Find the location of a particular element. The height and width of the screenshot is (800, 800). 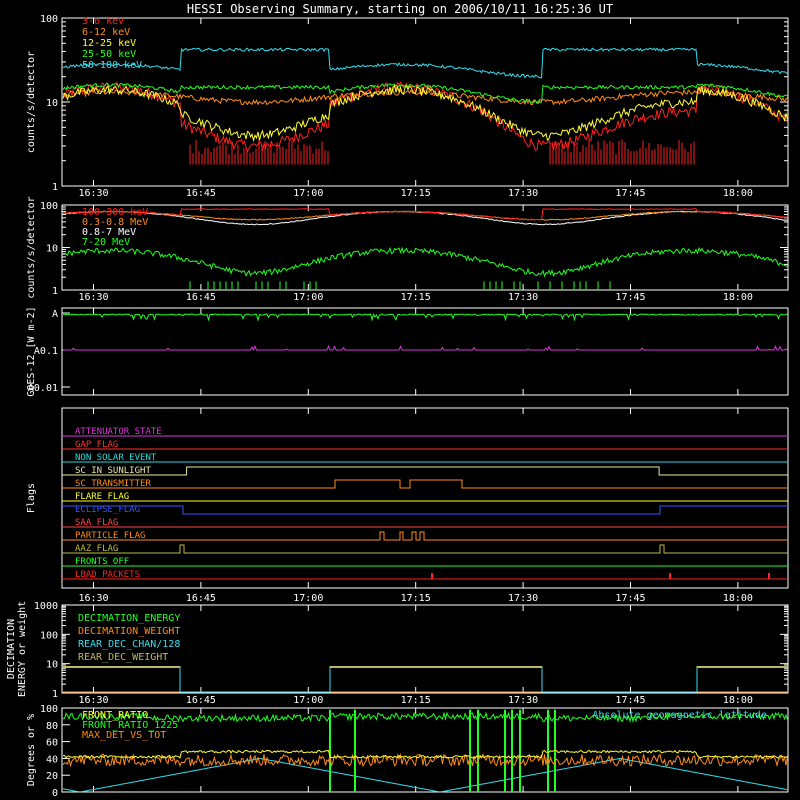

flag-label: FLARE_FLAG is located at coordinates (102, 497).